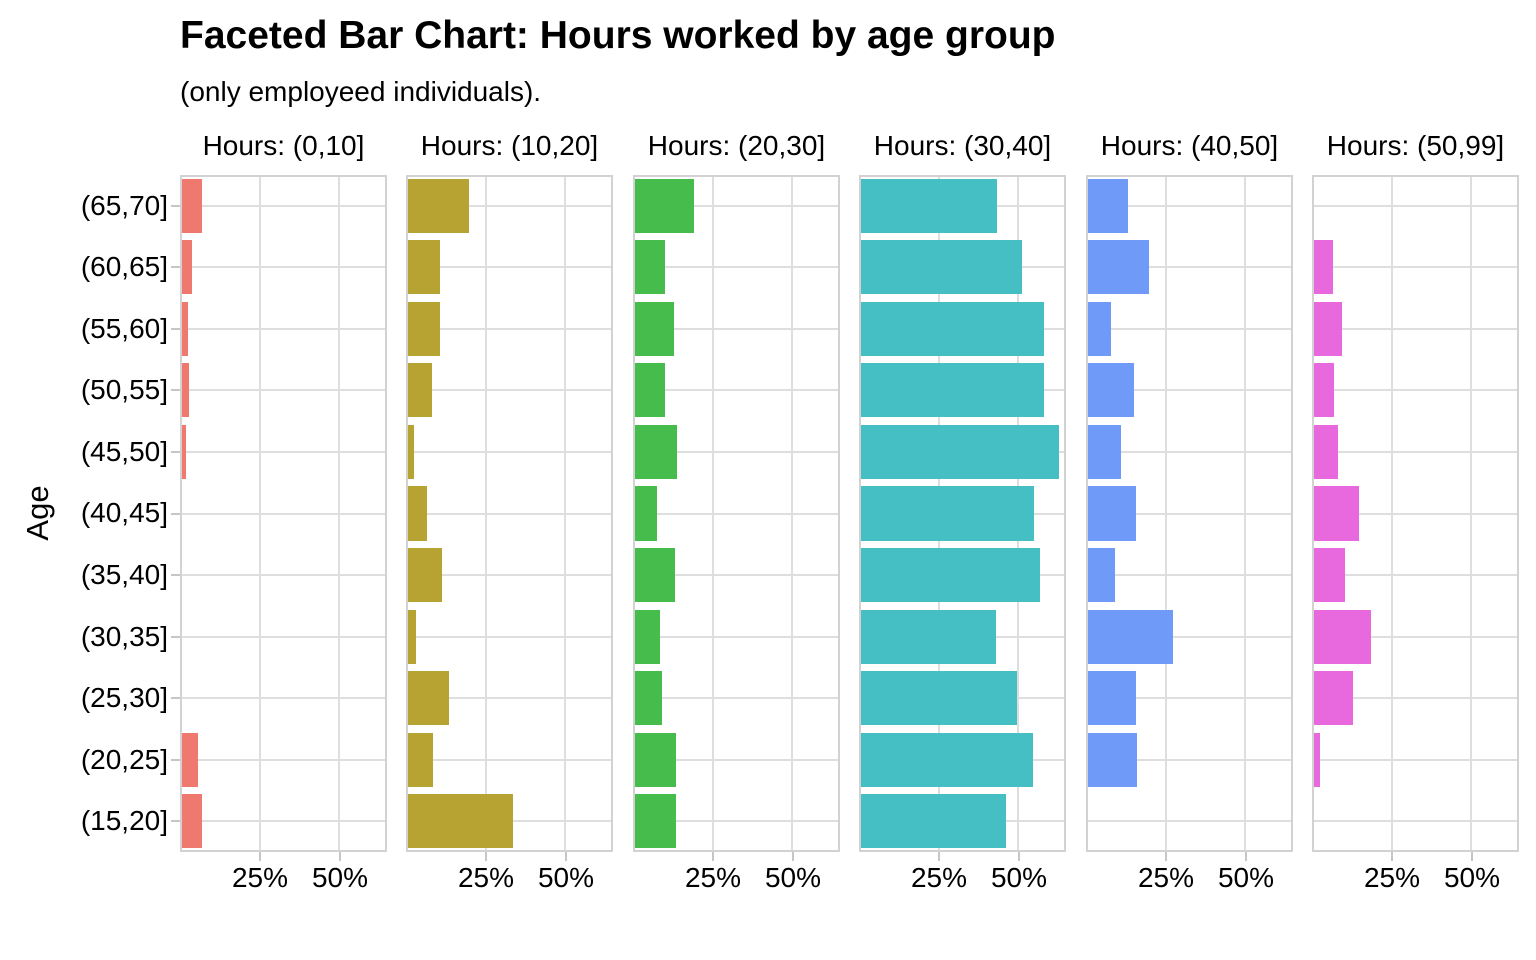 The width and height of the screenshot is (1536, 960). Describe the element at coordinates (361, 91) in the screenshot. I see `chart-subtitle: (only employeed individuals).` at that location.